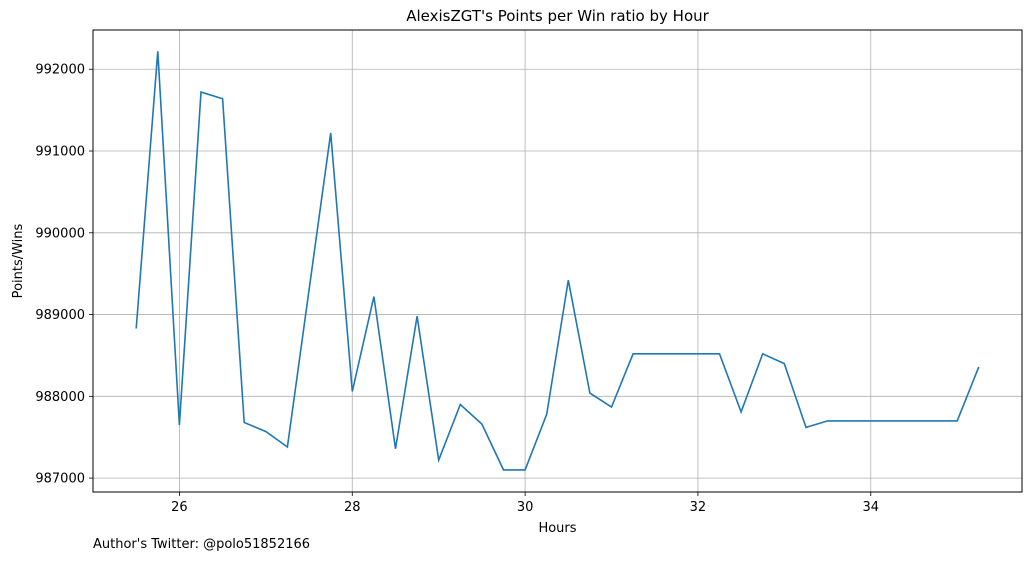 The width and height of the screenshot is (1032, 562). I want to click on x-tick-label: 26, so click(179, 507).